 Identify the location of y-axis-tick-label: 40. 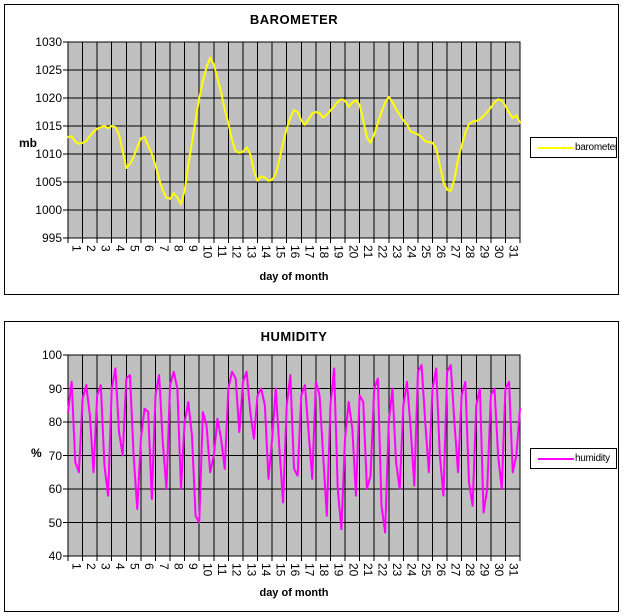
(55, 556).